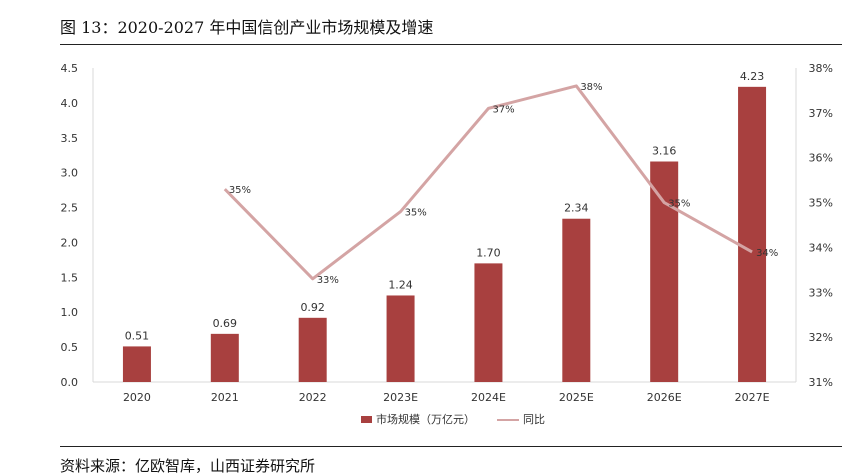 This screenshot has width=853, height=476. Describe the element at coordinates (488, 397) in the screenshot. I see `x-tick-label: 2024E` at that location.